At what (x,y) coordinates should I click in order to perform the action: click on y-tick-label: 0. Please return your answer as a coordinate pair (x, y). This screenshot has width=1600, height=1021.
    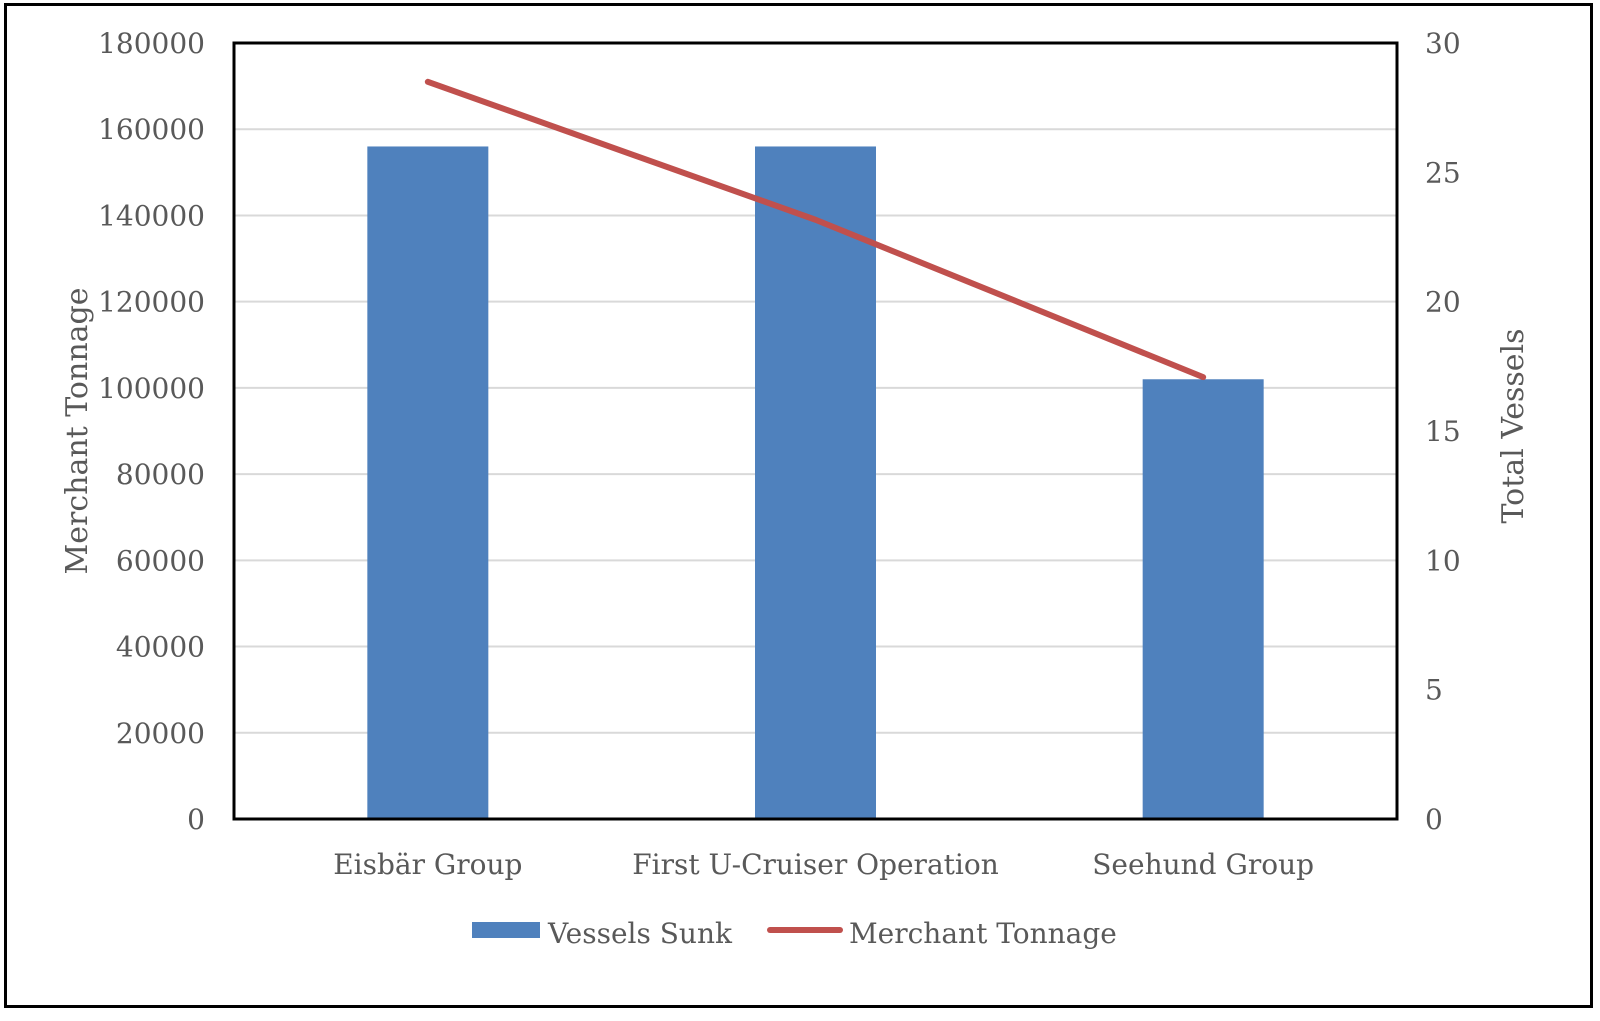
    Looking at the image, I should click on (196, 819).